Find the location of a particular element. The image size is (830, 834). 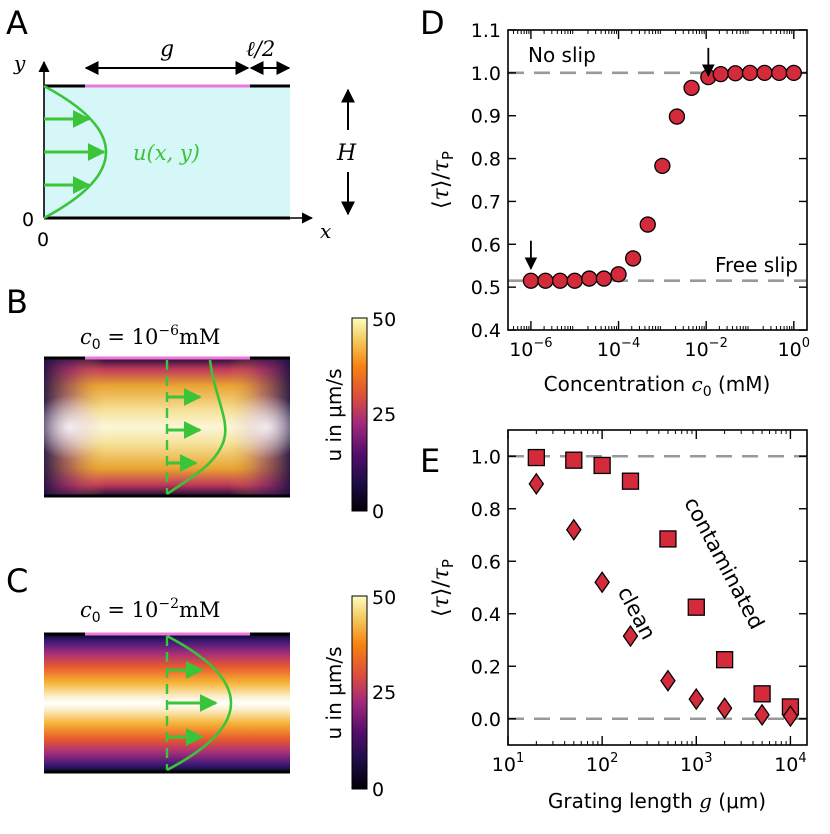

c-c-sub: 0 is located at coordinates (96, 618).